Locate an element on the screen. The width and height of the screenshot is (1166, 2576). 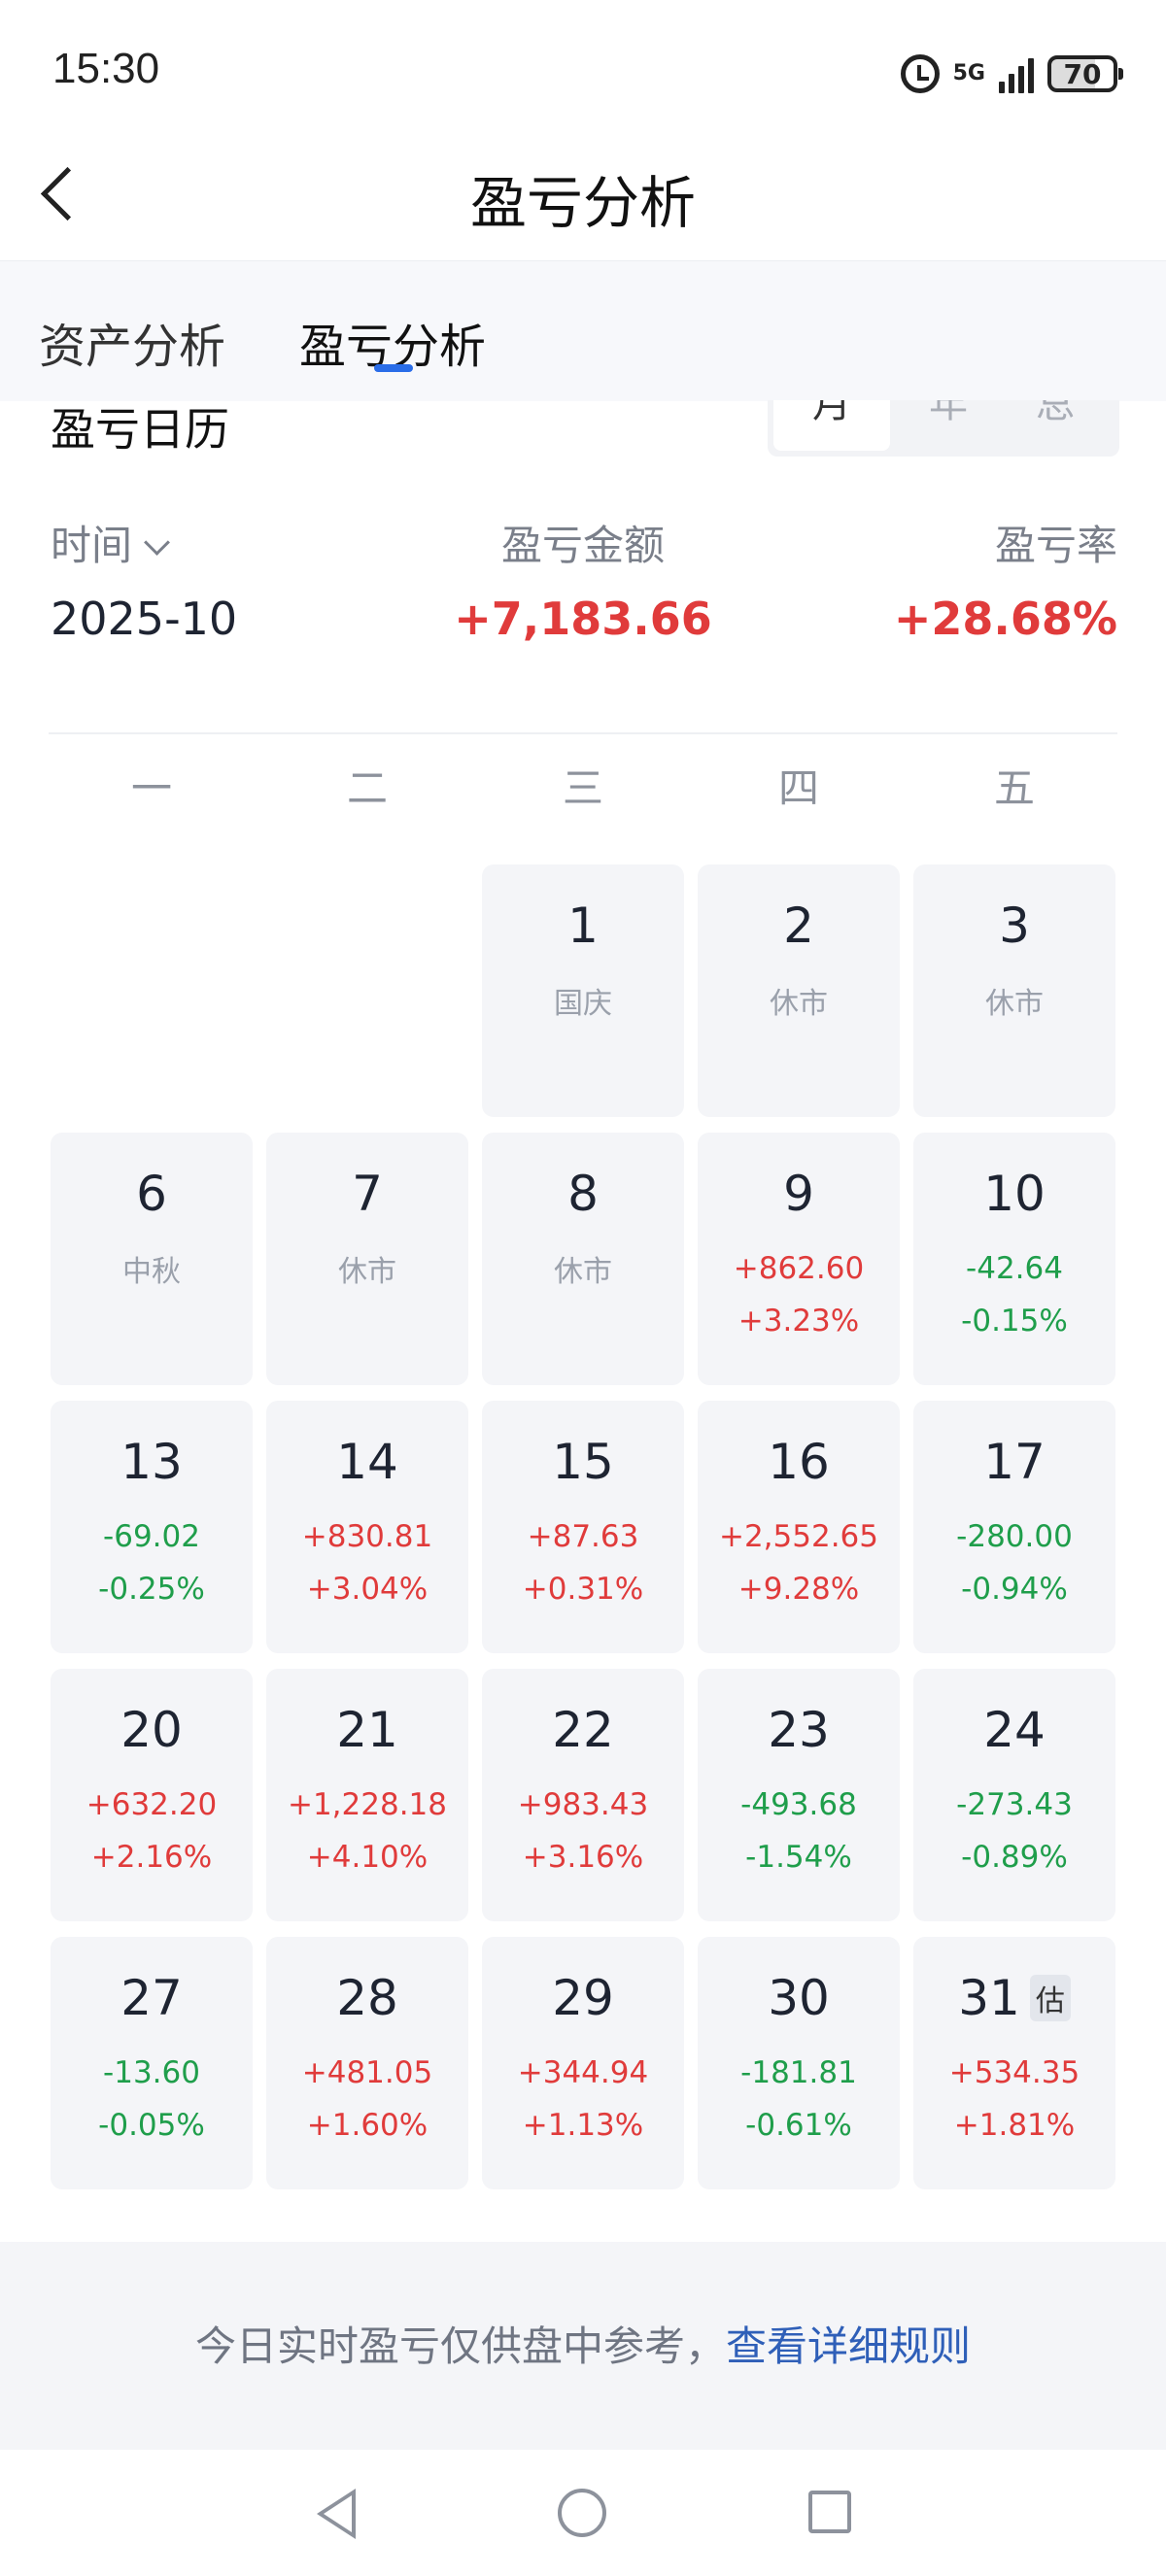
day-percent: -1.54% is located at coordinates (798, 1857).